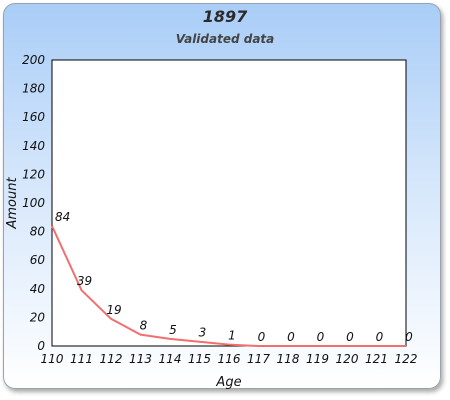 The image size is (450, 400). Describe the element at coordinates (38, 289) in the screenshot. I see `y-tick-label: 40` at that location.